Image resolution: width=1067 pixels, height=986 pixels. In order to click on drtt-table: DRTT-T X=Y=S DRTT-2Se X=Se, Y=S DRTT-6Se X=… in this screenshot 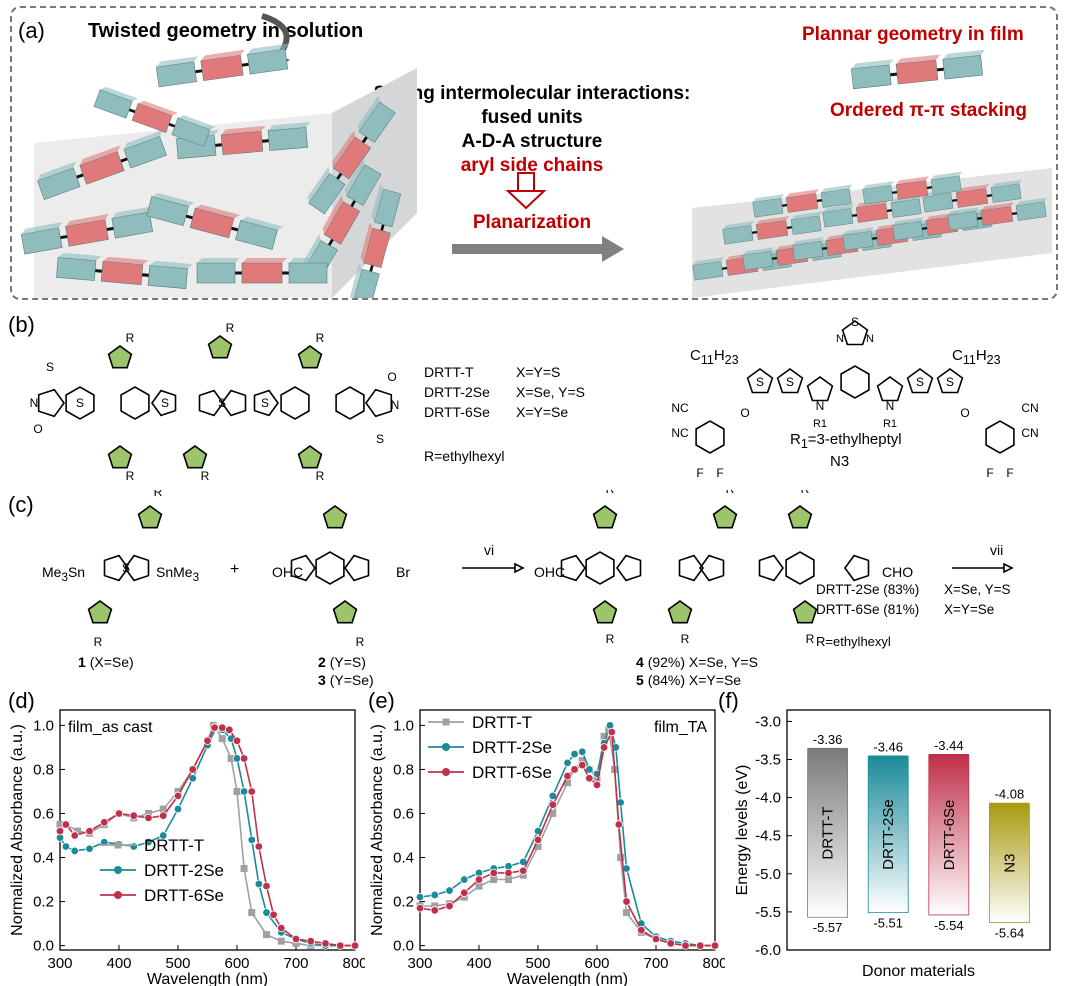, I will do `click(504, 414)`.